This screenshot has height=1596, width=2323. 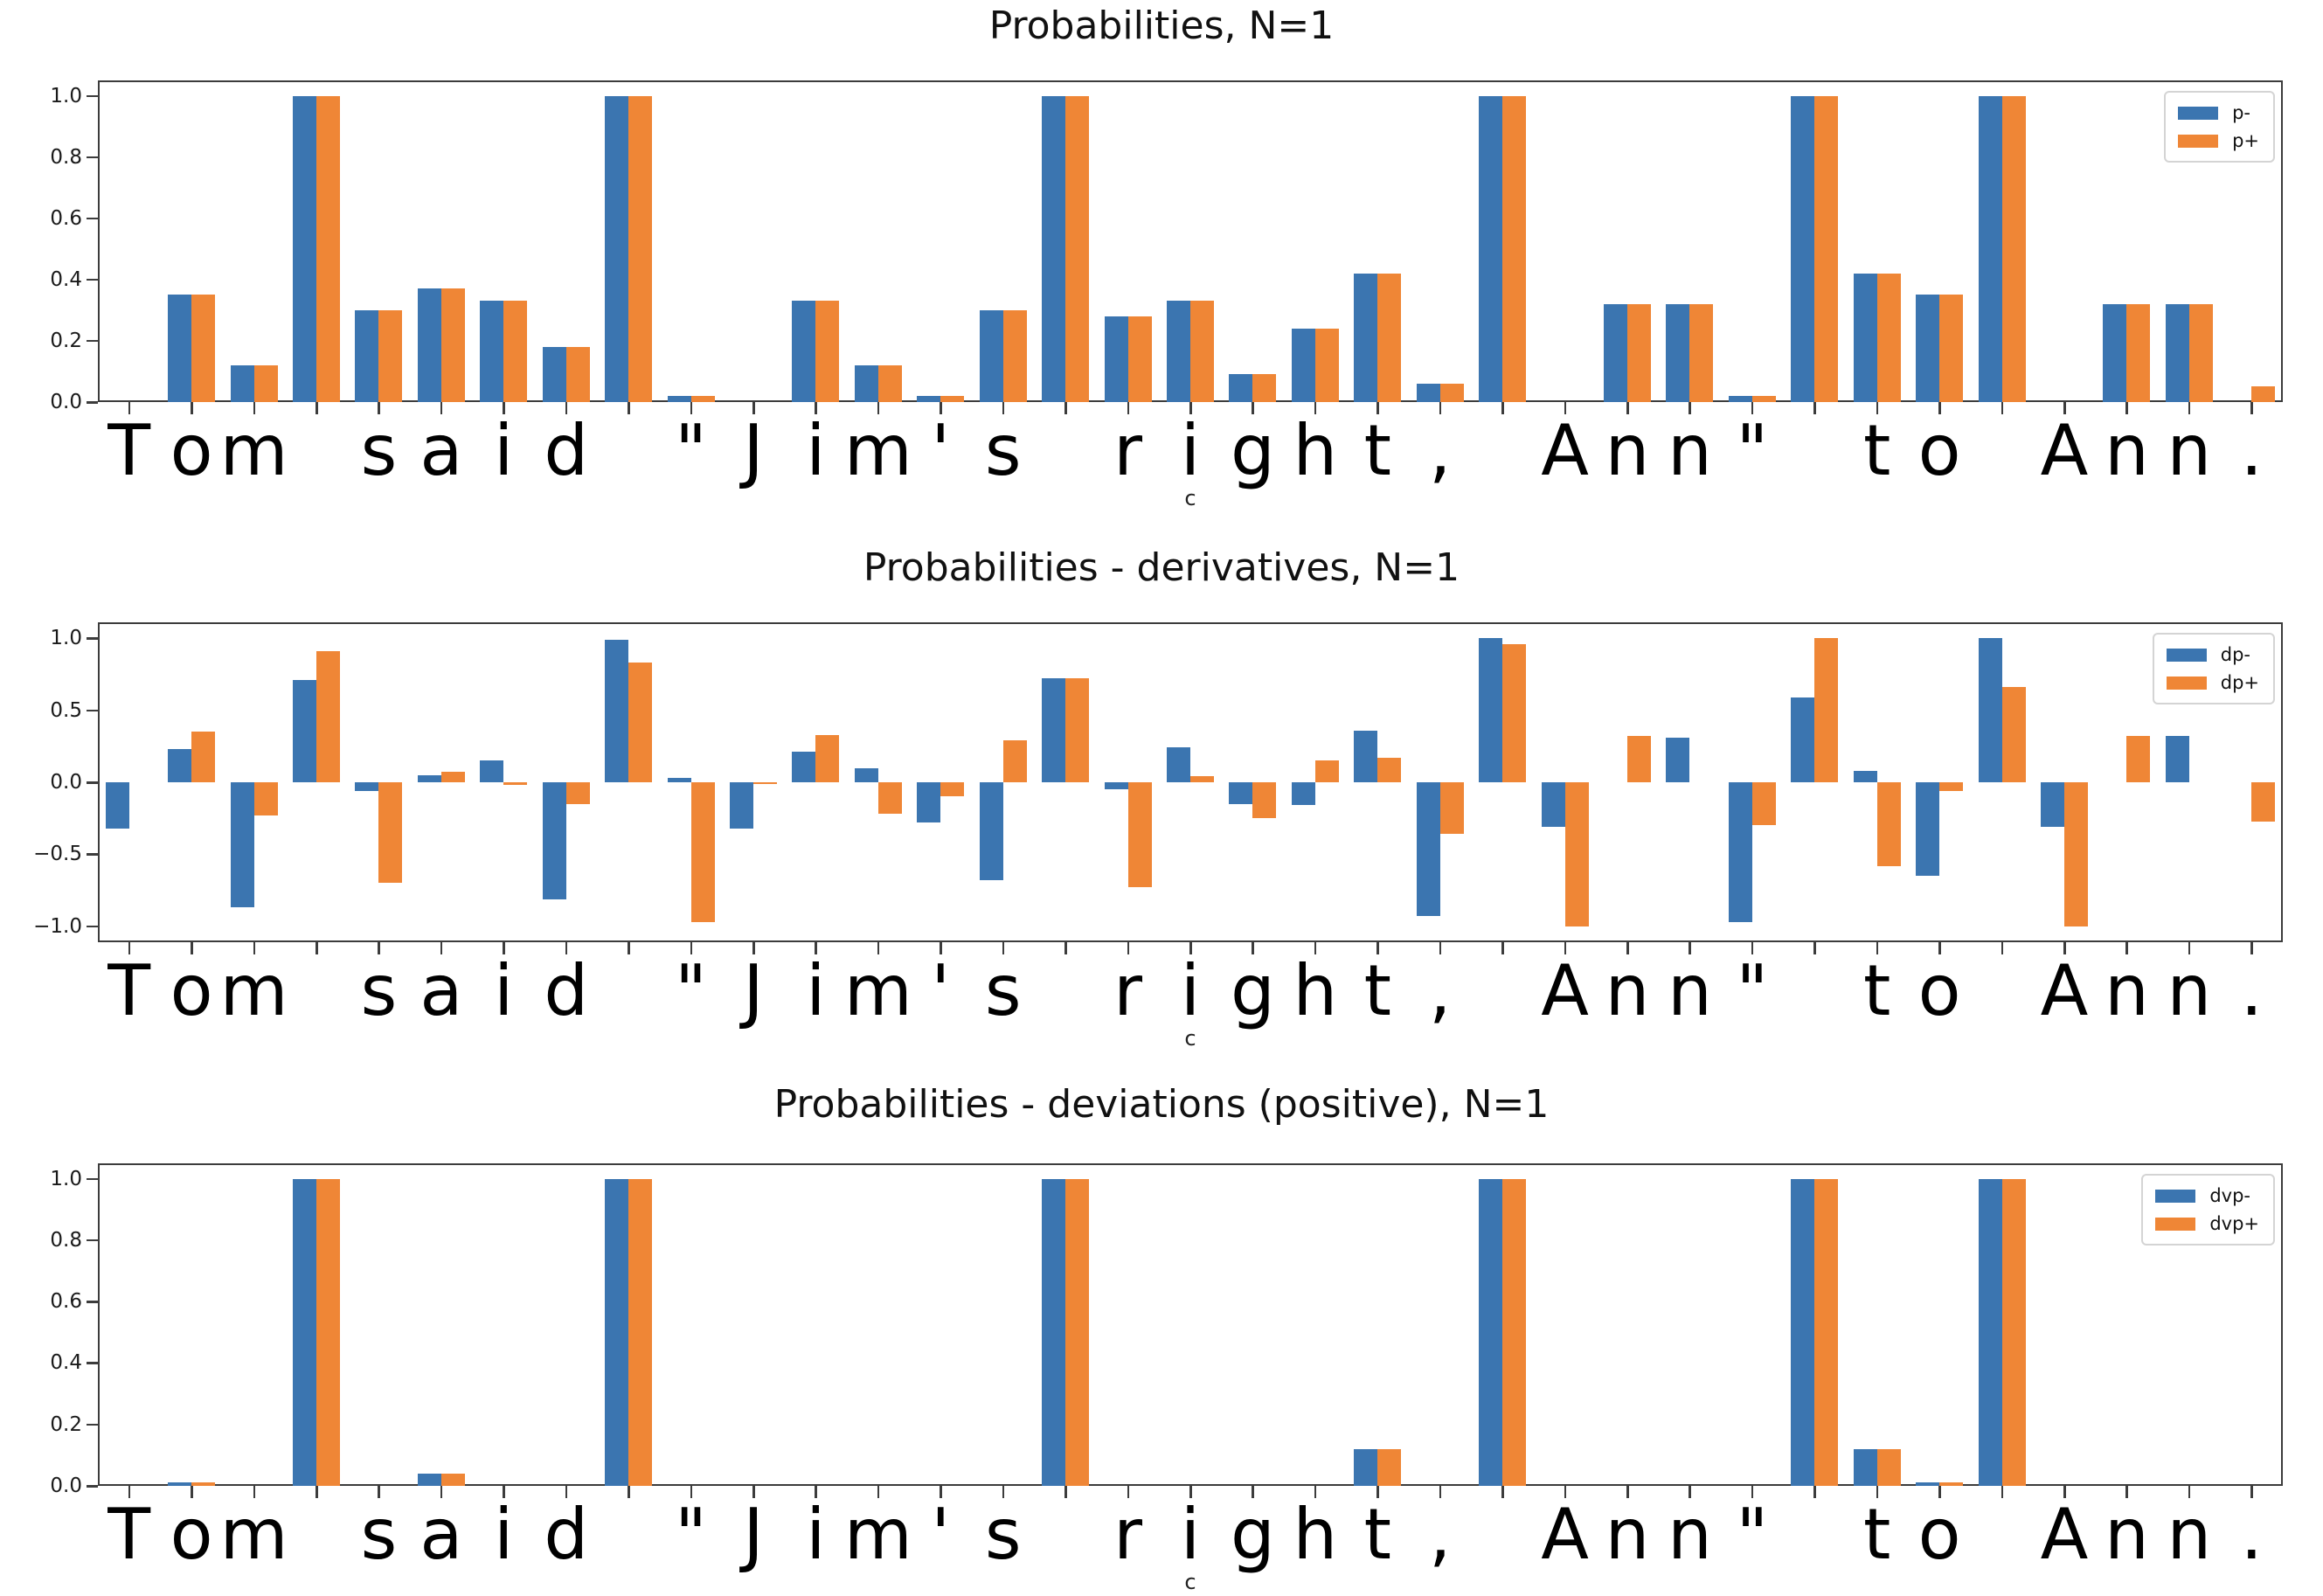 What do you see at coordinates (2207, 1195) in the screenshot?
I see `legend-item: dvp-` at bounding box center [2207, 1195].